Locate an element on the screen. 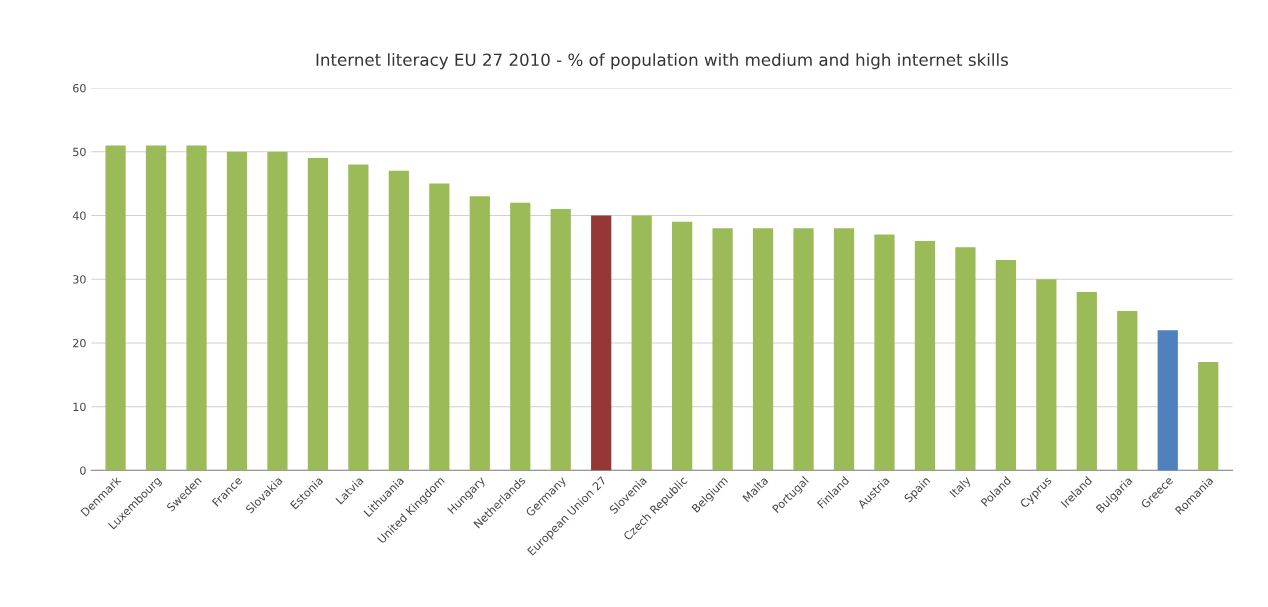  chart-title: Internet literacy EU 27 2010 - % of population with medium and high internet skills is located at coordinates (662, 61).